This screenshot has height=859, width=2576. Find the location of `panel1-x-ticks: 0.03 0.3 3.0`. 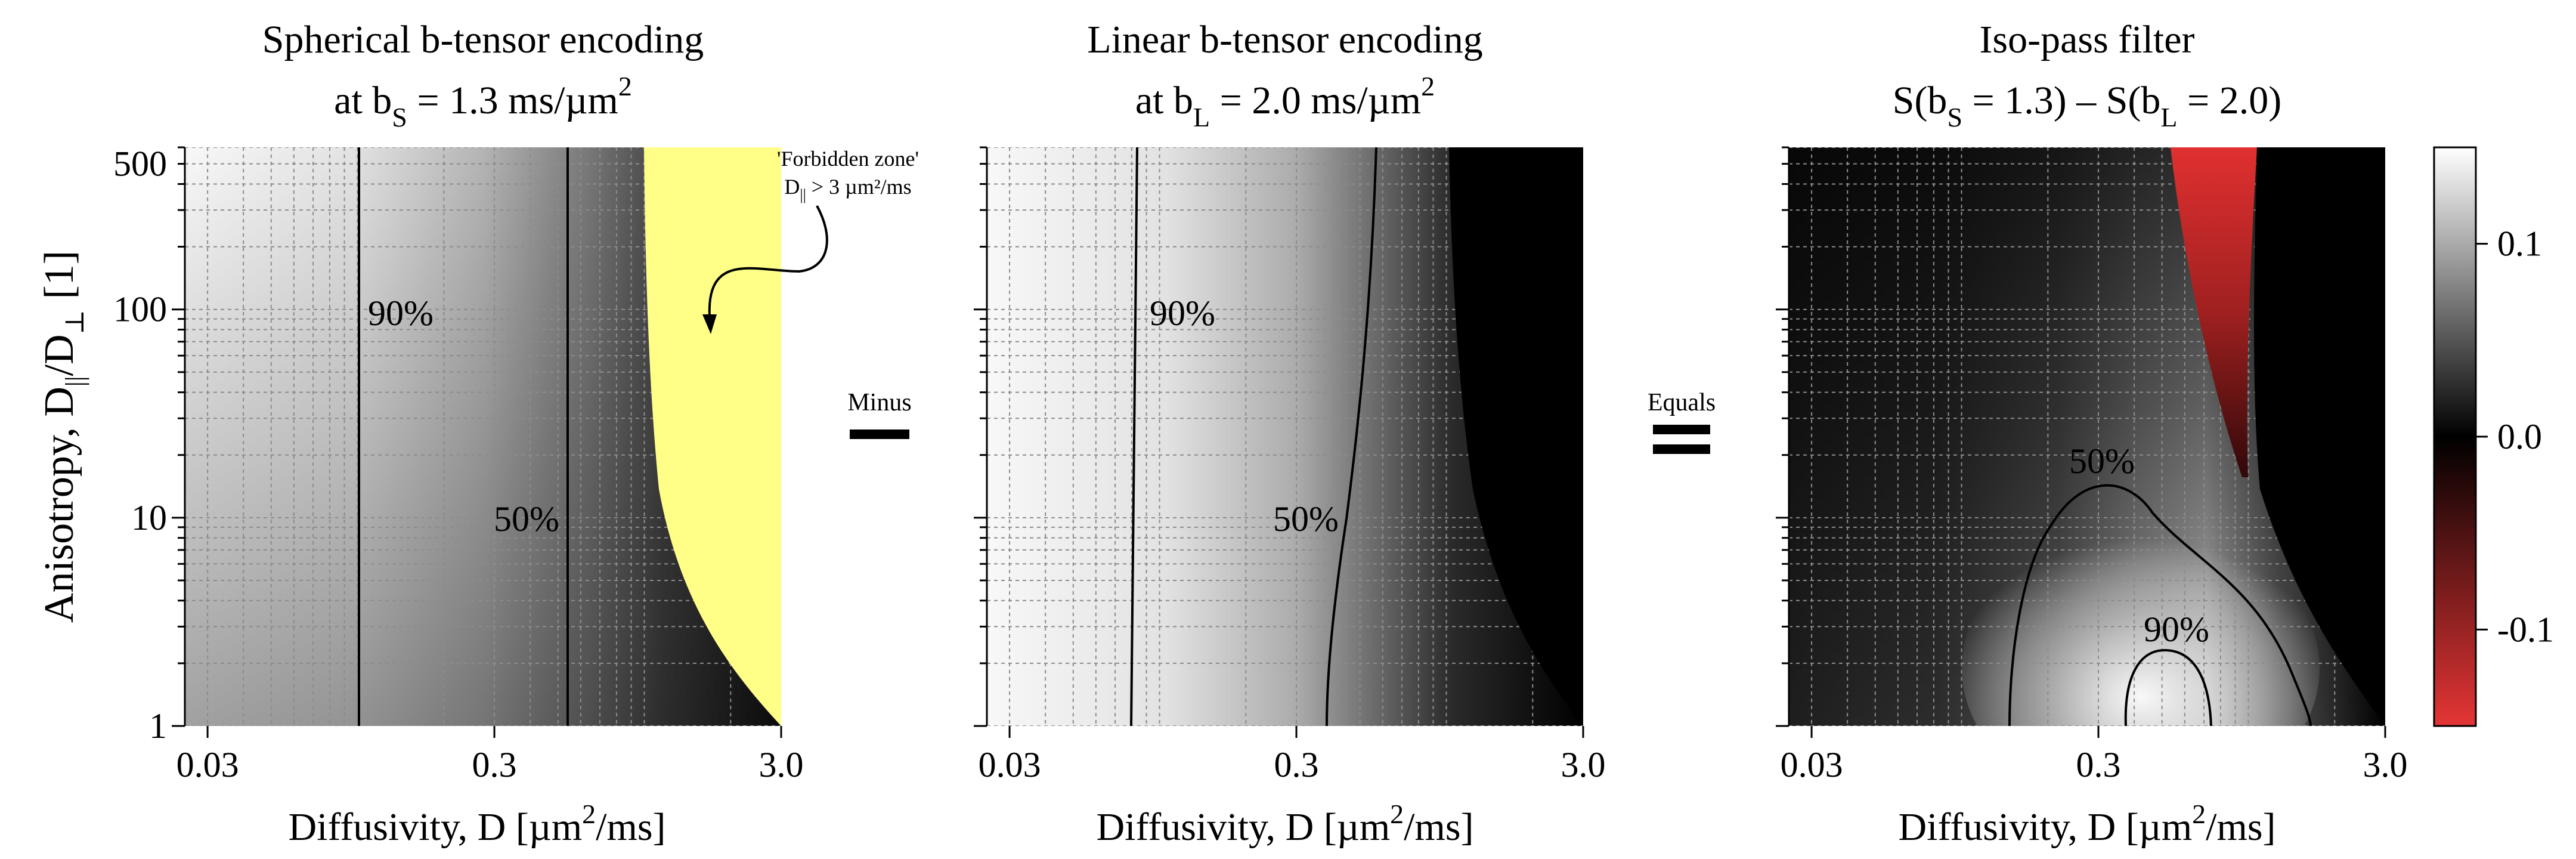

panel1-x-ticks: 0.03 0.3 3.0 is located at coordinates (491, 755).